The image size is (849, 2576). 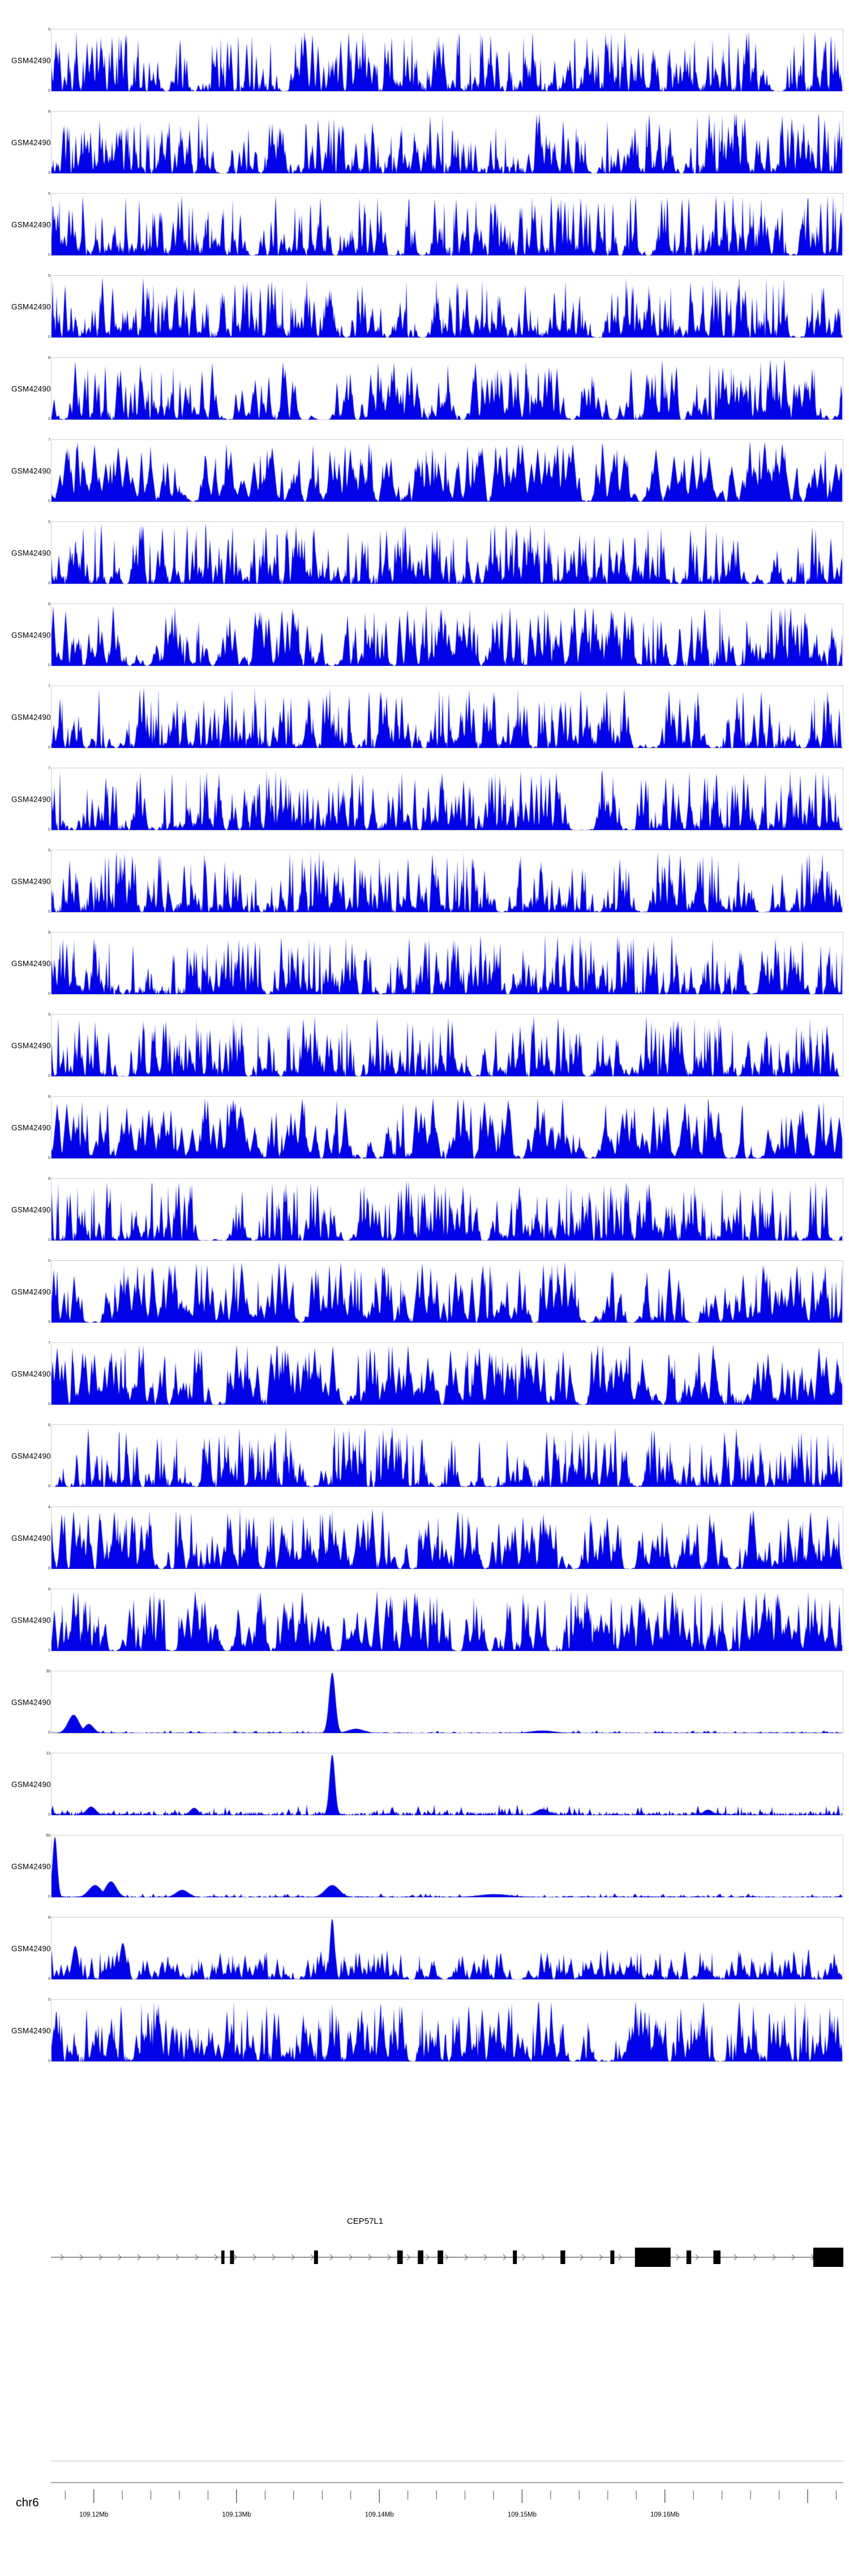 I want to click on track-label: GSM4249084, so click(x=35, y=306).